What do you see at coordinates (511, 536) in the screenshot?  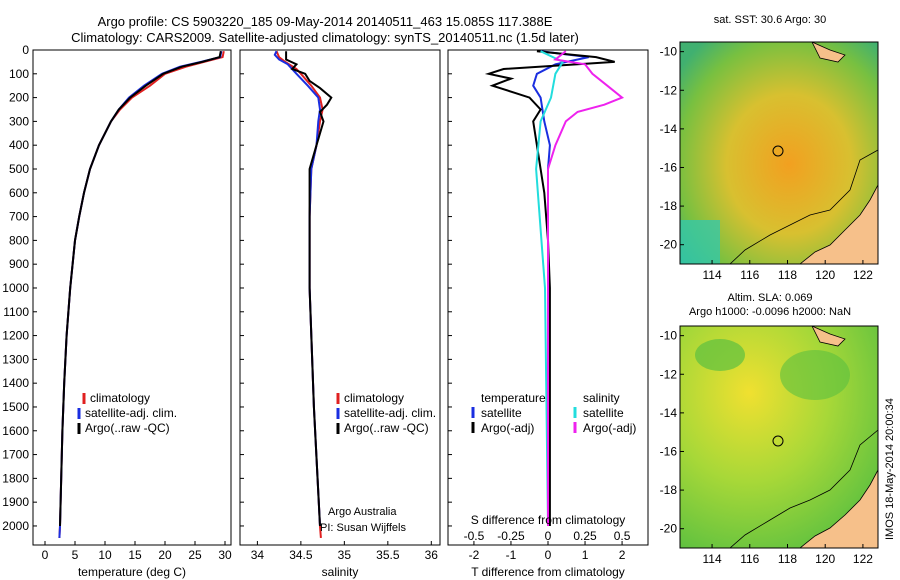 I see `s-tick-label: -0.25` at bounding box center [511, 536].